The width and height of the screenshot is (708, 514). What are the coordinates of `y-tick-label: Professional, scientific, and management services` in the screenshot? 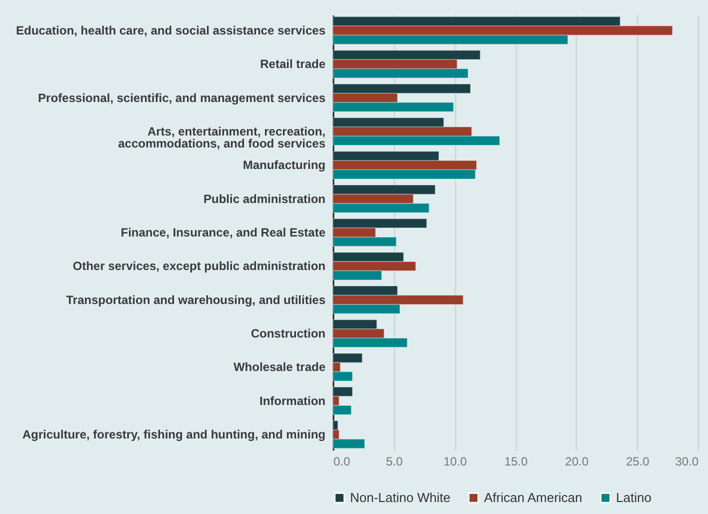 It's located at (182, 97).